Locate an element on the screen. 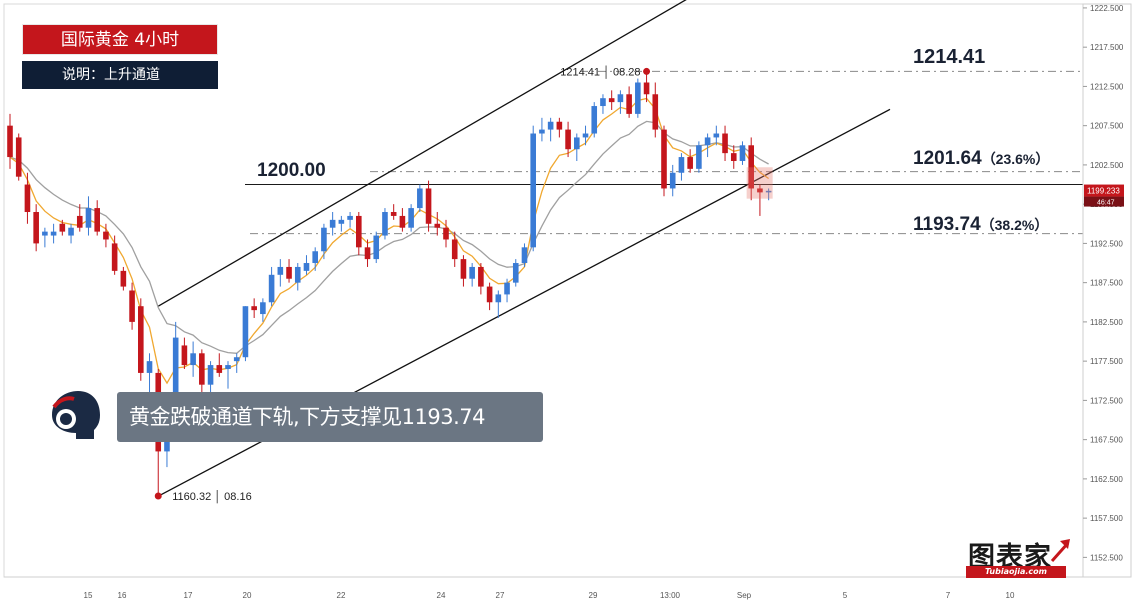 This screenshot has height=610, width=1139. brand-arrow-icon is located at coordinates (1060, 550).